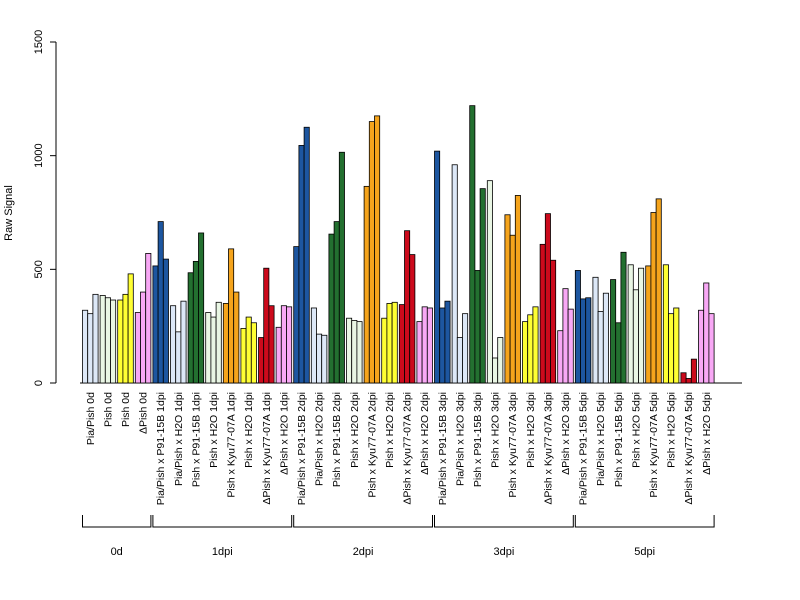  Describe the element at coordinates (320, 439) in the screenshot. I see `category-label: Pia/Pish x H2O 2dpi` at that location.